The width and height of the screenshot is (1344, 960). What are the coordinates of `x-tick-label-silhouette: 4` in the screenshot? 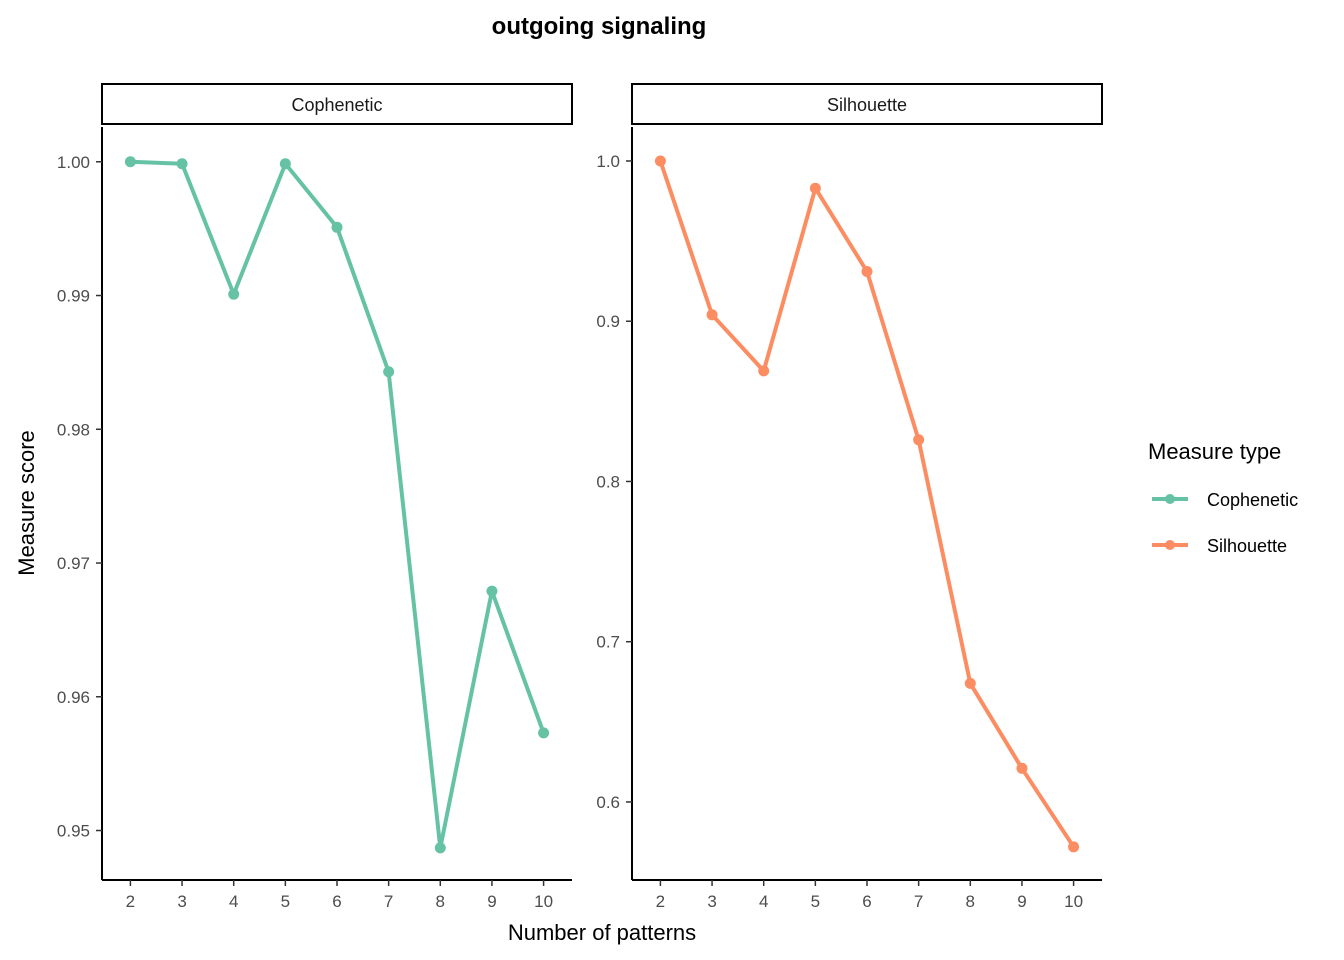 It's located at (763, 901).